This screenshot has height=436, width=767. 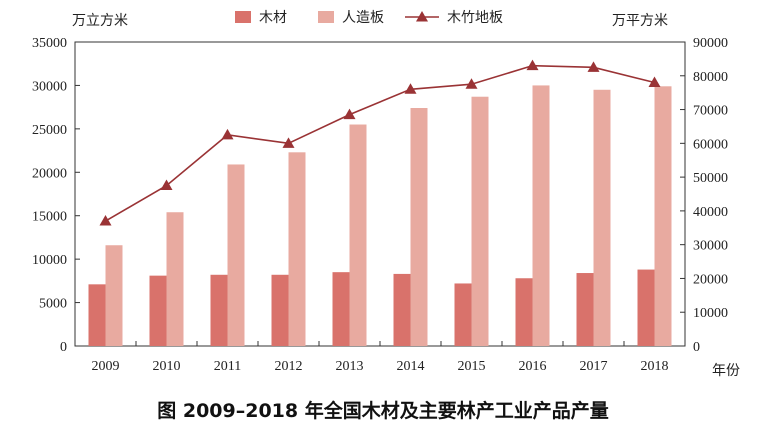 What do you see at coordinates (63, 347) in the screenshot?
I see `left-tick-label: 0` at bounding box center [63, 347].